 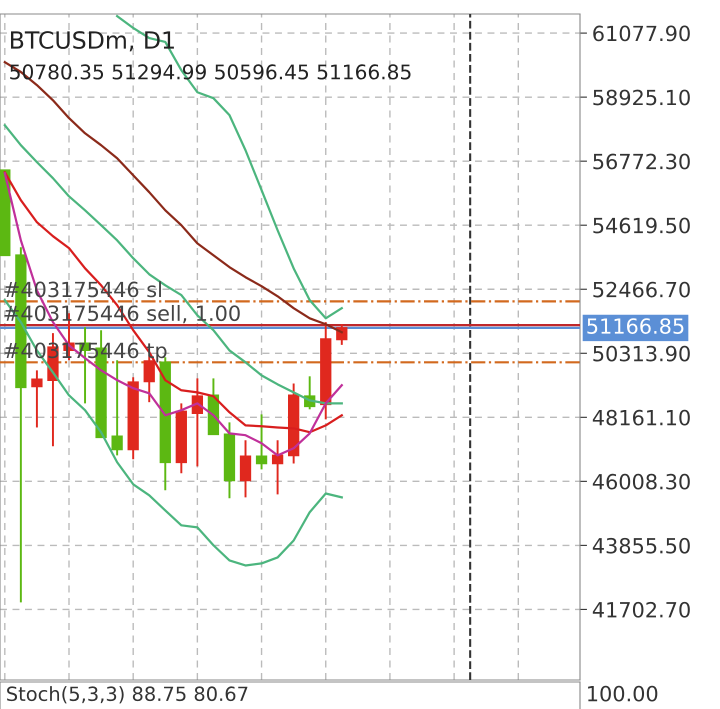 I want to click on y-tick-label: 41702.70, so click(x=641, y=610).